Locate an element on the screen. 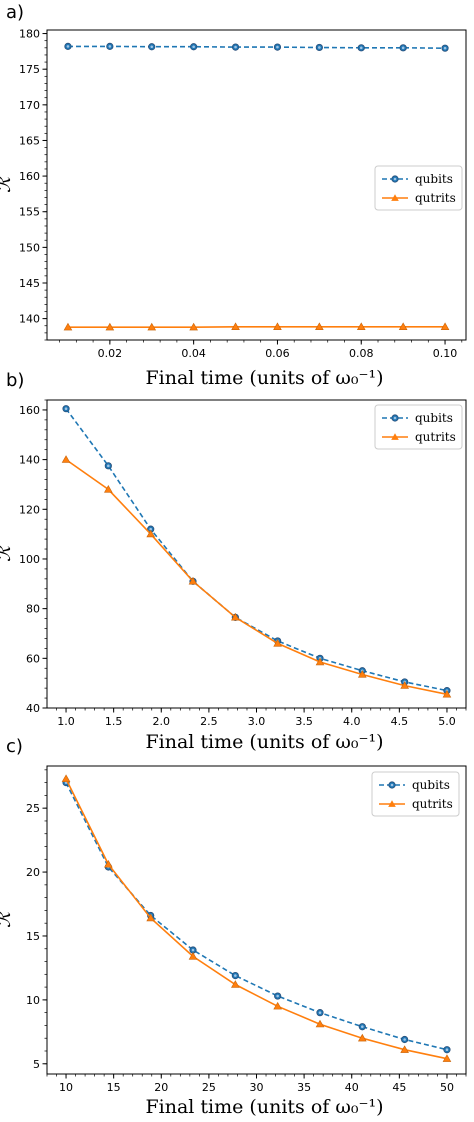  x-tick-label: 0.06 is located at coordinates (277, 353).